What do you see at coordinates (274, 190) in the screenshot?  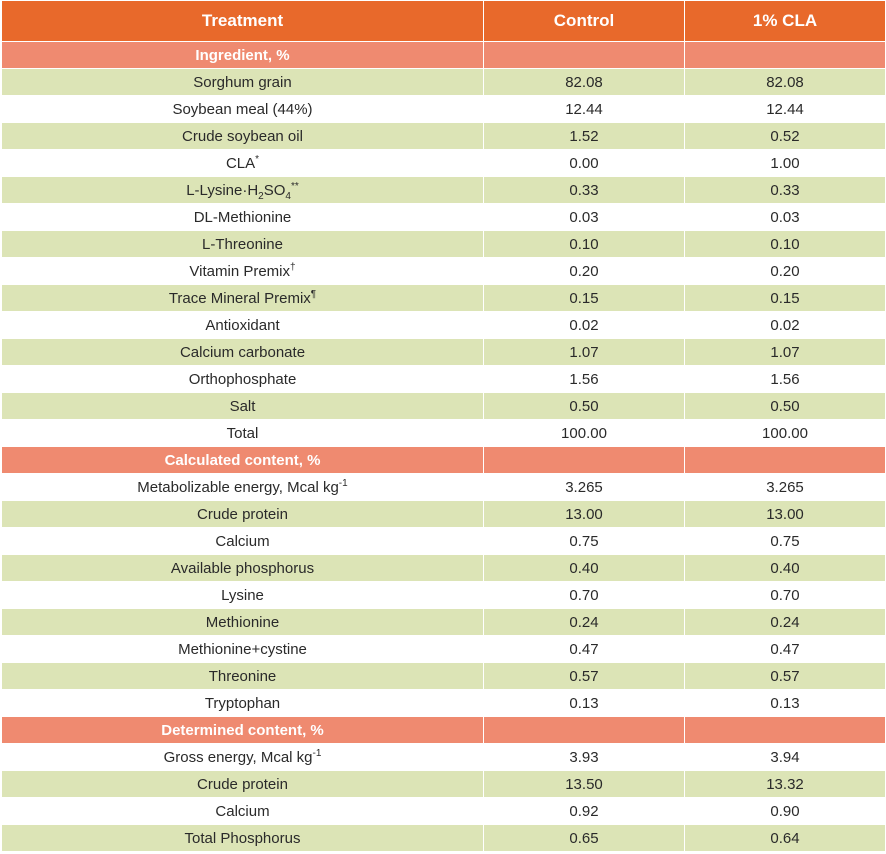 I see `row-label-text: SO` at bounding box center [274, 190].